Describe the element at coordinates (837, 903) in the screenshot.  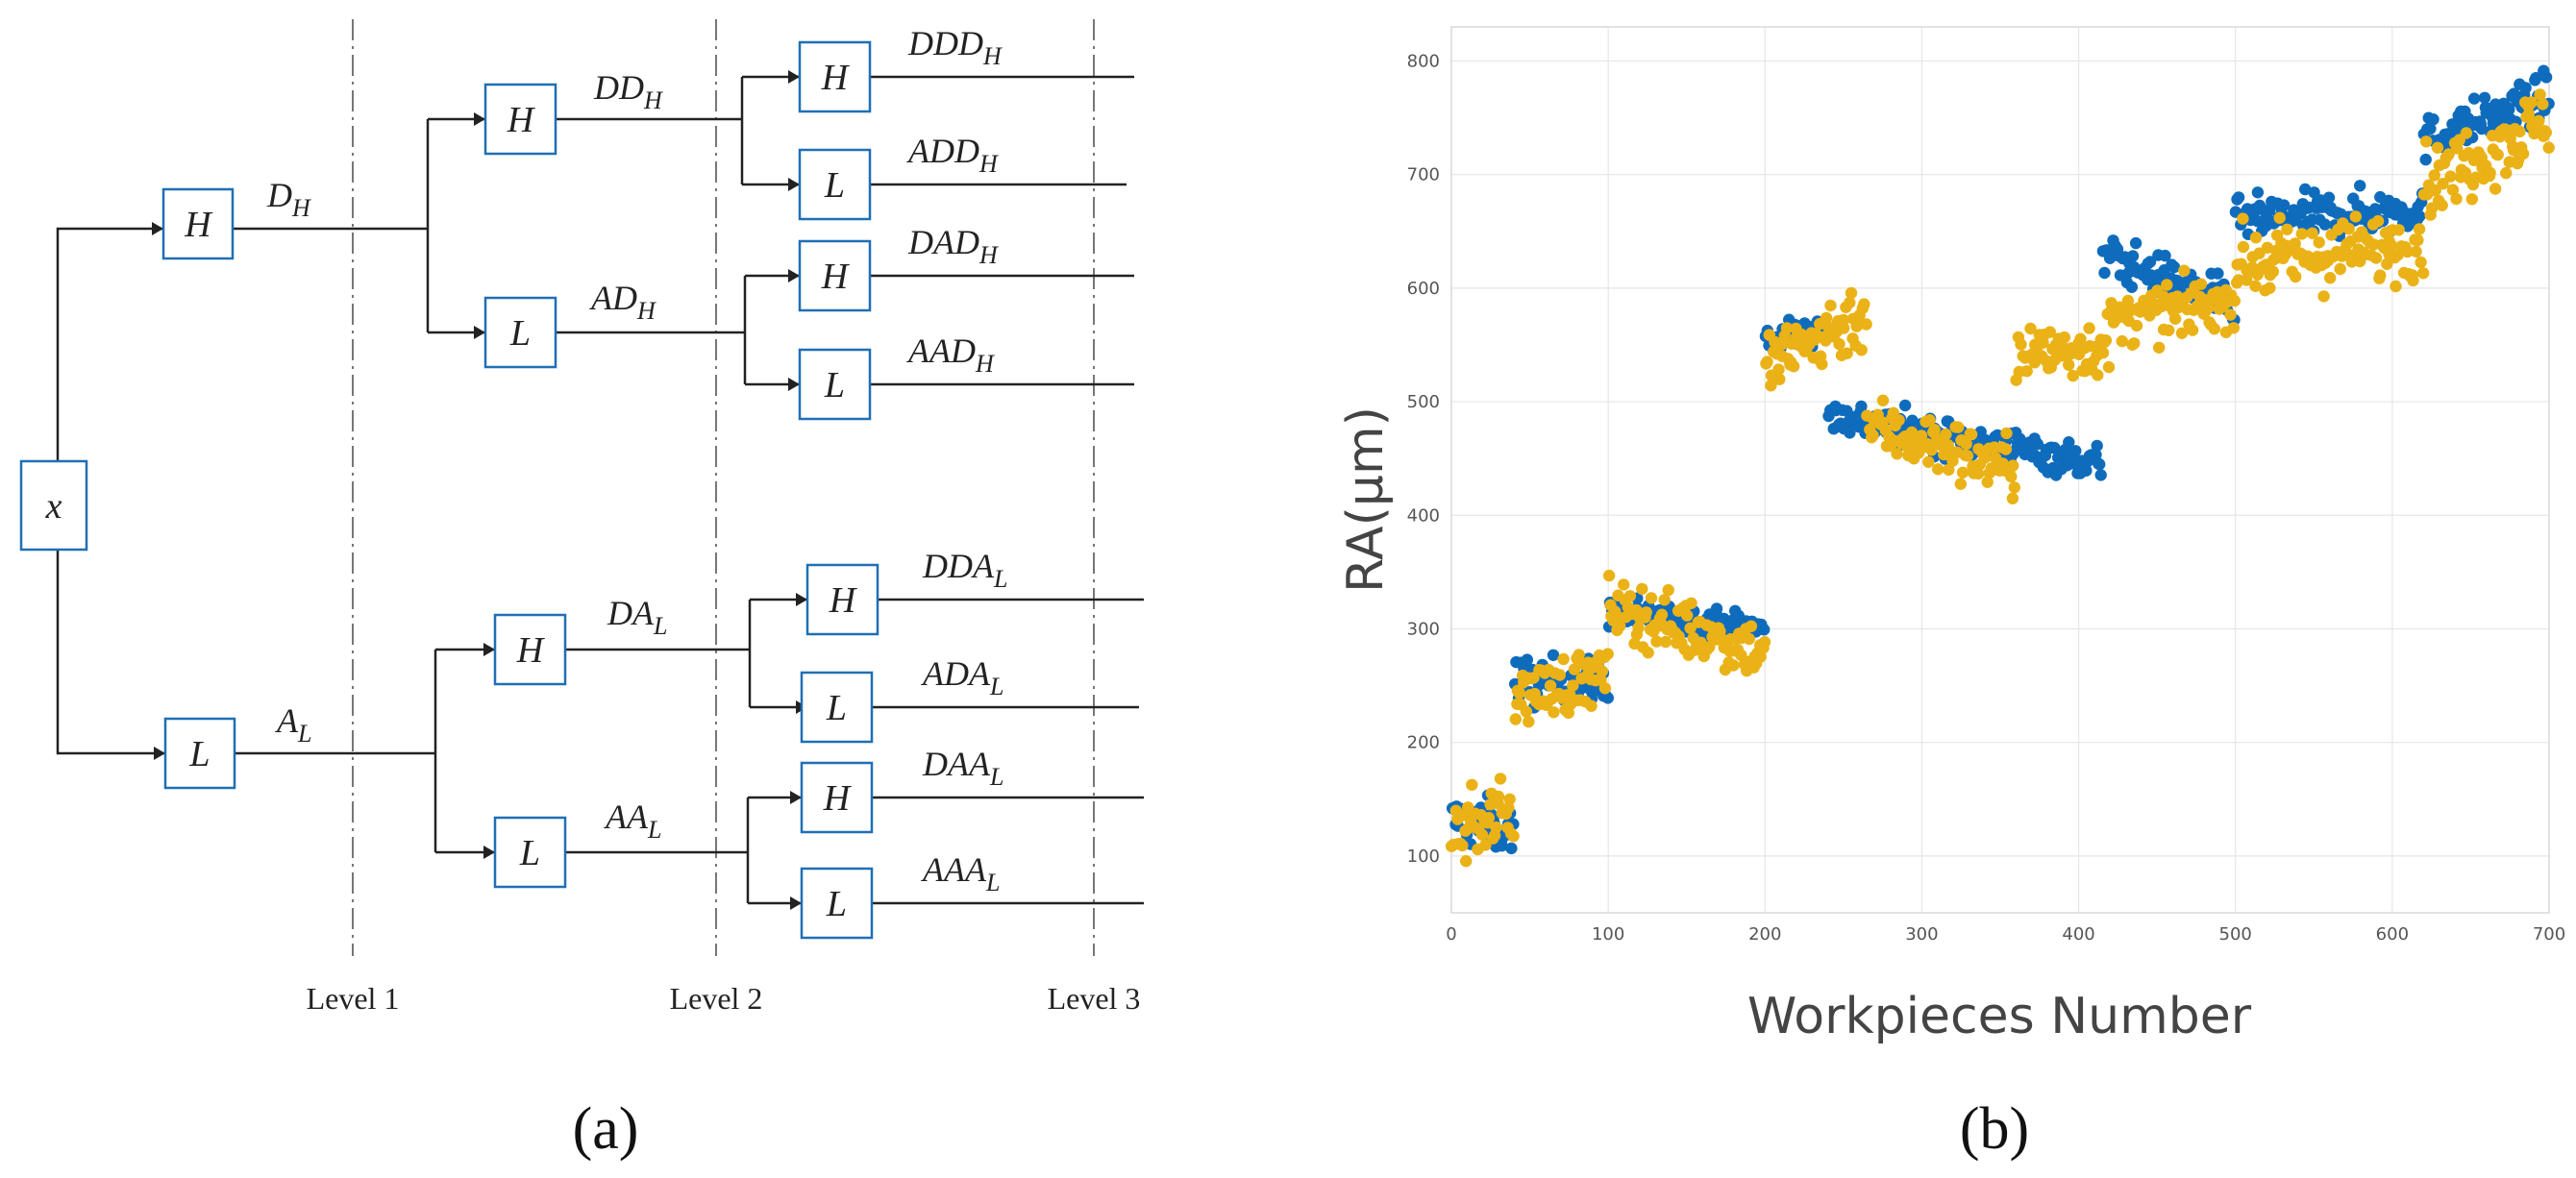
I see `node-l-level3-8: L` at that location.